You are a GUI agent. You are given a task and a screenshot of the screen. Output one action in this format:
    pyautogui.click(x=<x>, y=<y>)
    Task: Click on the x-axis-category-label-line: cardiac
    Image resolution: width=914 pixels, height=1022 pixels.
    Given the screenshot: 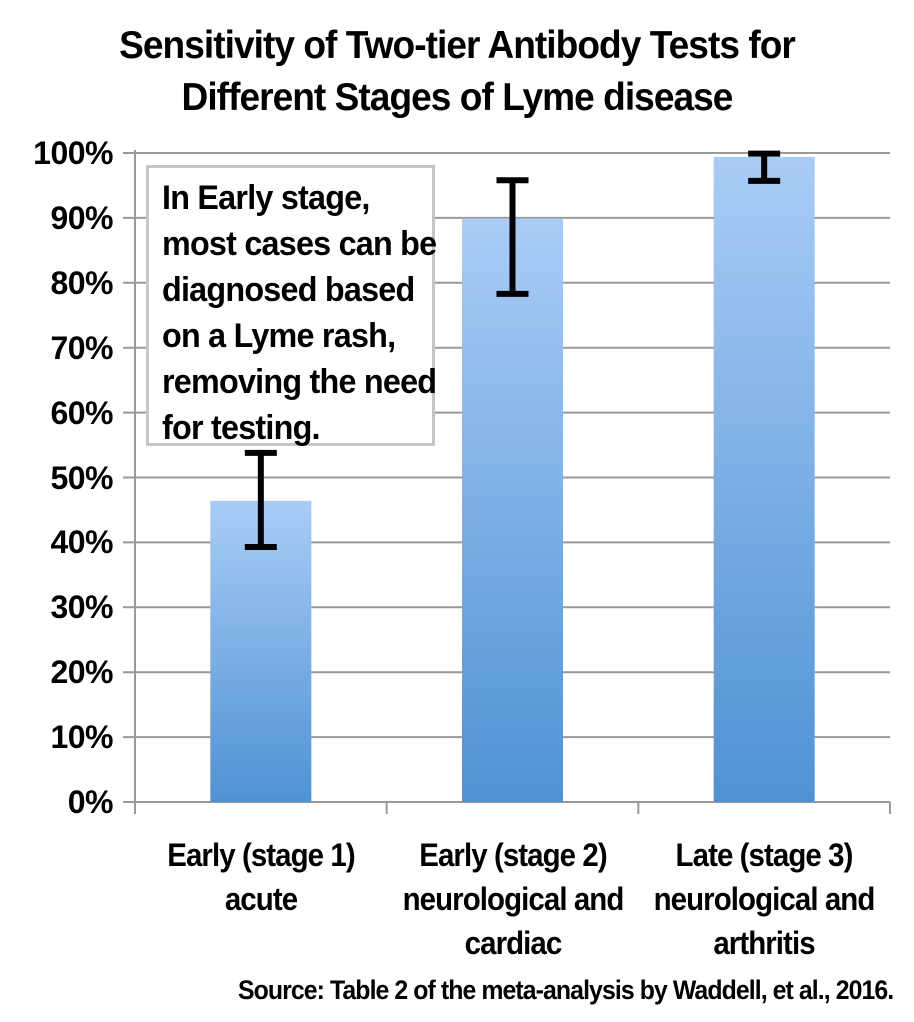 What is the action you would take?
    pyautogui.click(x=513, y=943)
    